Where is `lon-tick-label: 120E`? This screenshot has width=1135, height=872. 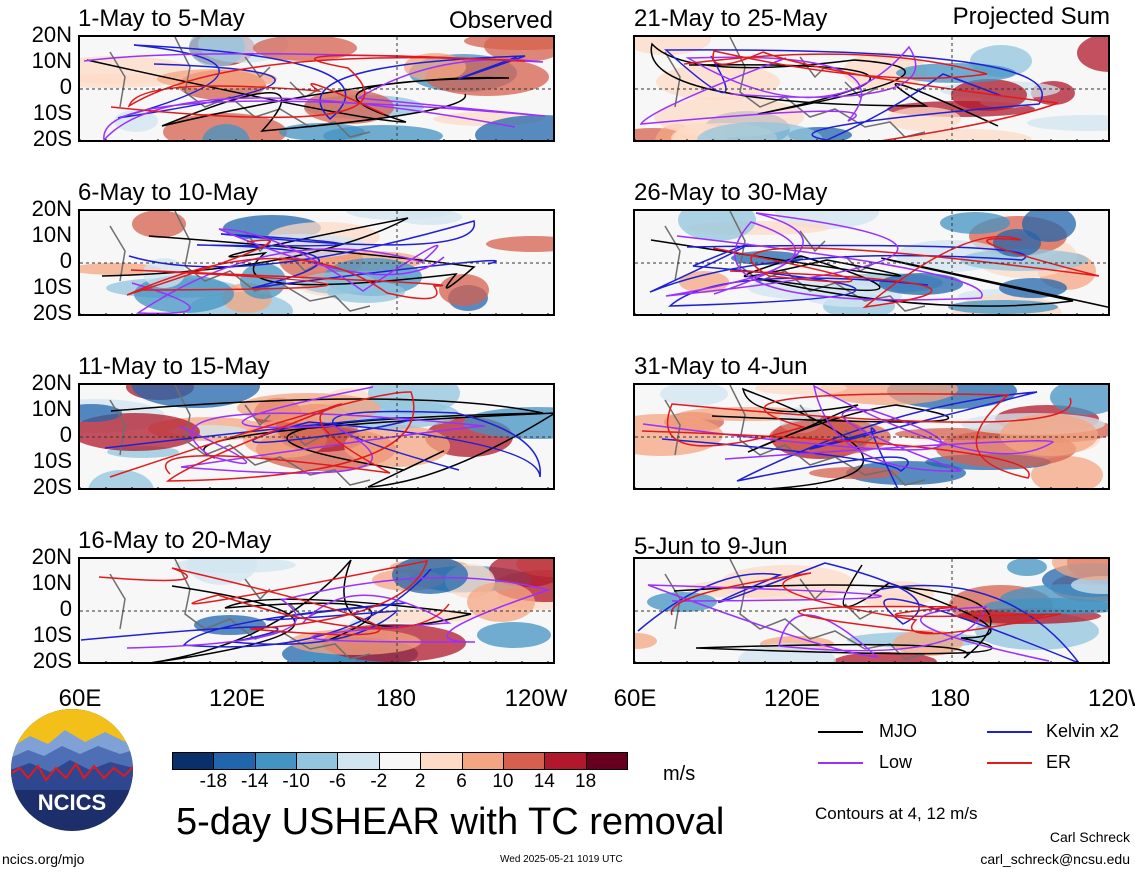 lon-tick-label: 120E is located at coordinates (237, 698).